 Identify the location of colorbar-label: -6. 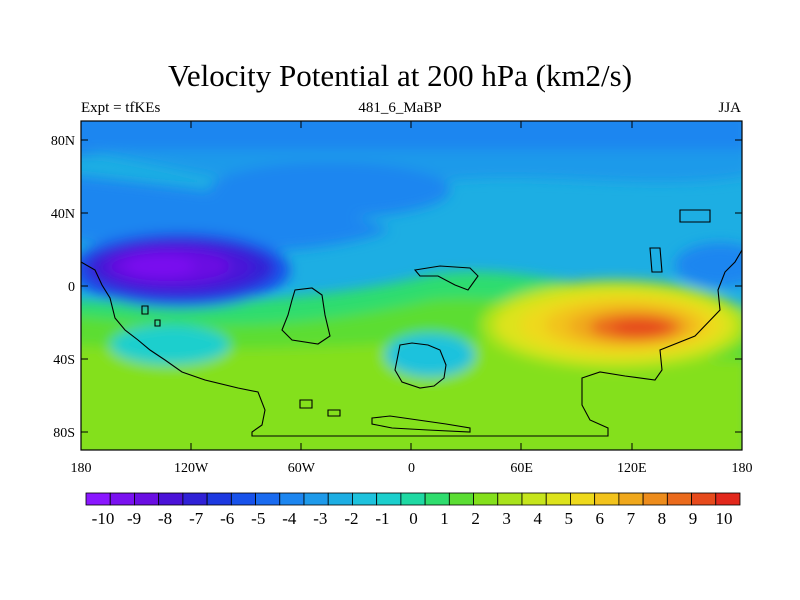
(227, 518).